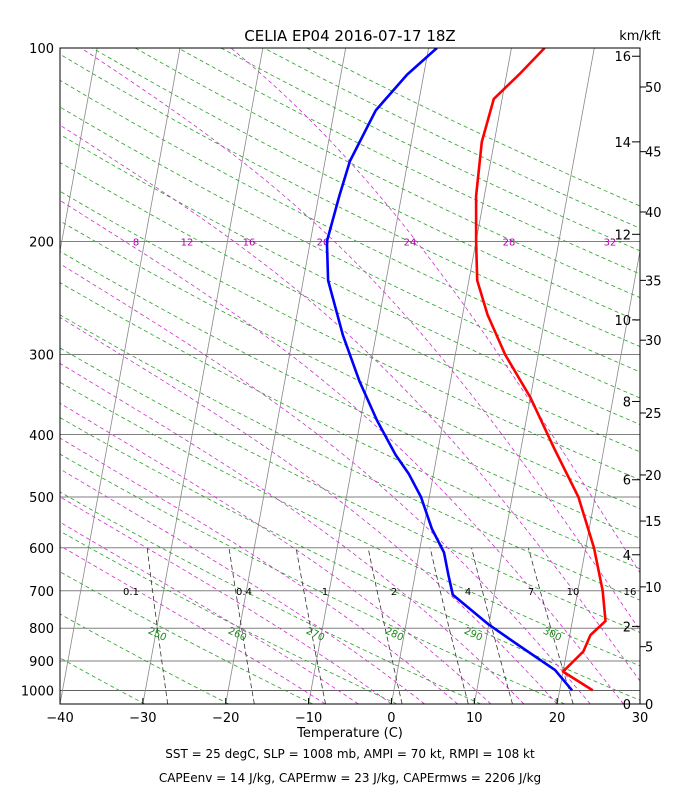 The height and width of the screenshot is (800, 700). I want to click on kft-tick-label: 0, so click(649, 705).